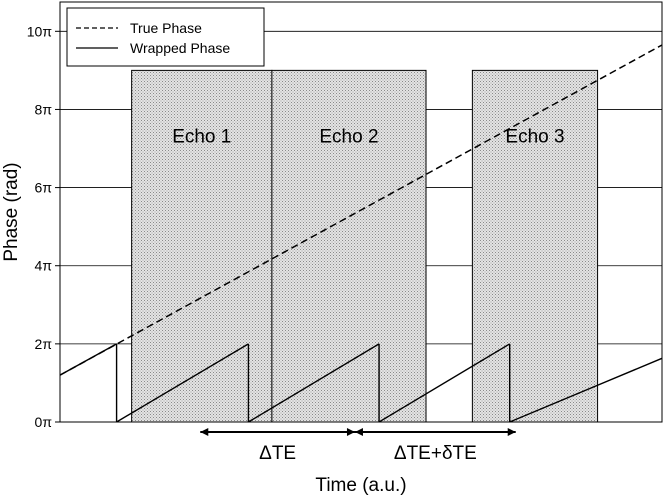  What do you see at coordinates (43, 226) in the screenshot?
I see `y-axis-ticks: 0π 2π 4π 6π 8π 10π` at bounding box center [43, 226].